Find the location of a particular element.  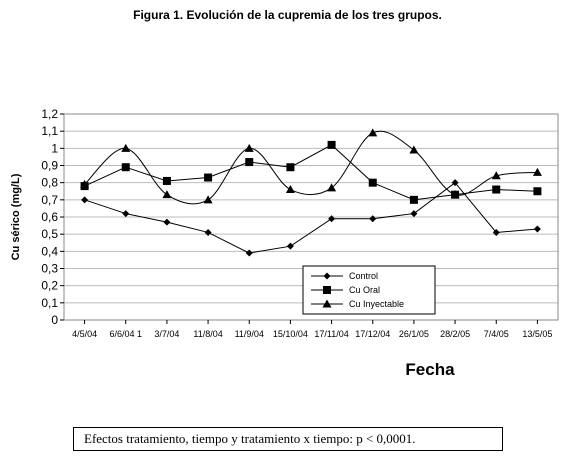

y-tick-label: 1 is located at coordinates (54, 148).